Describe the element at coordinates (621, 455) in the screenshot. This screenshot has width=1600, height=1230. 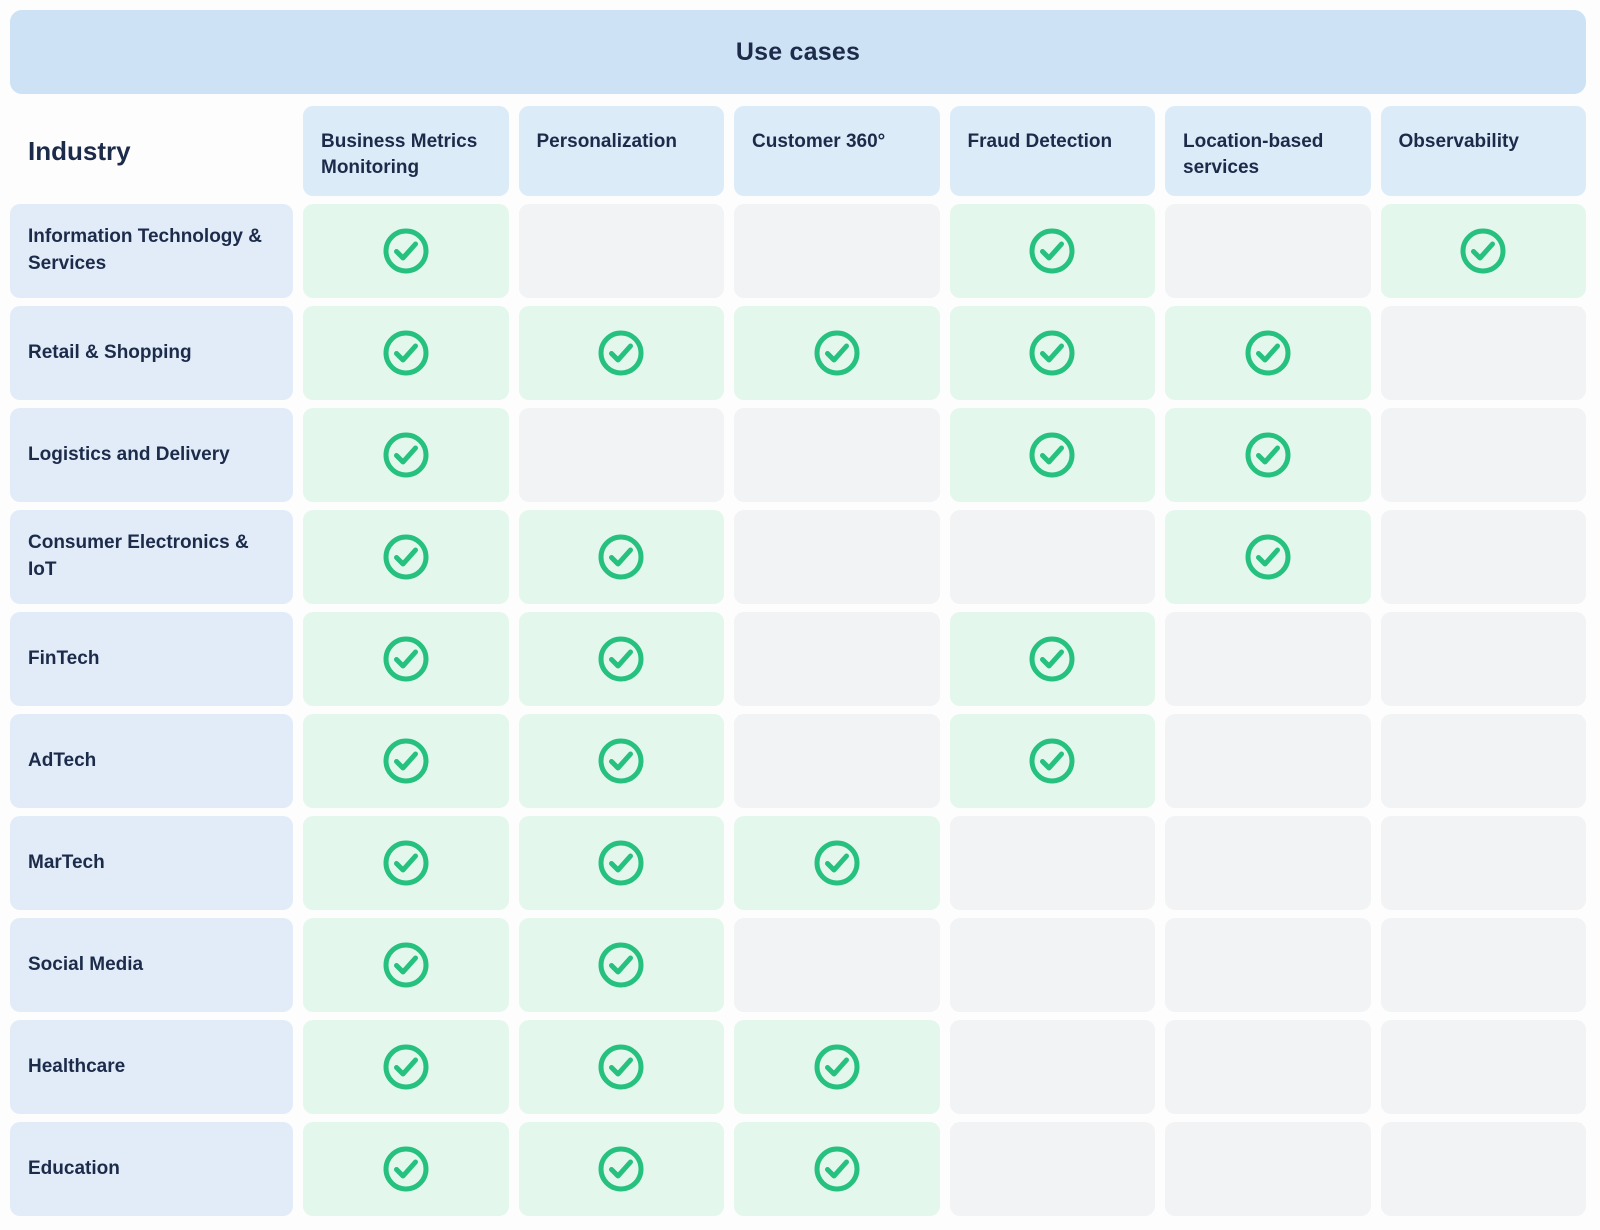
I see `empty-cell-logistics-and-delivery-personalization` at that location.